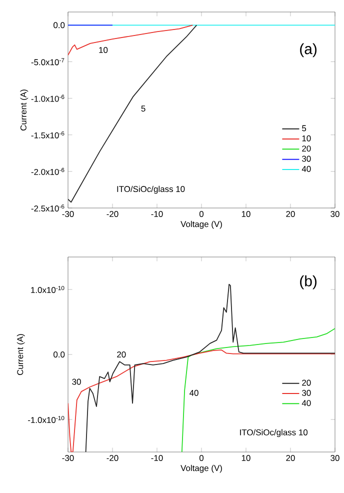 This screenshot has width=344, height=493. Describe the element at coordinates (47, 62) in the screenshot. I see `y-tick-label: -5.0x10$^{-7}$` at that location.